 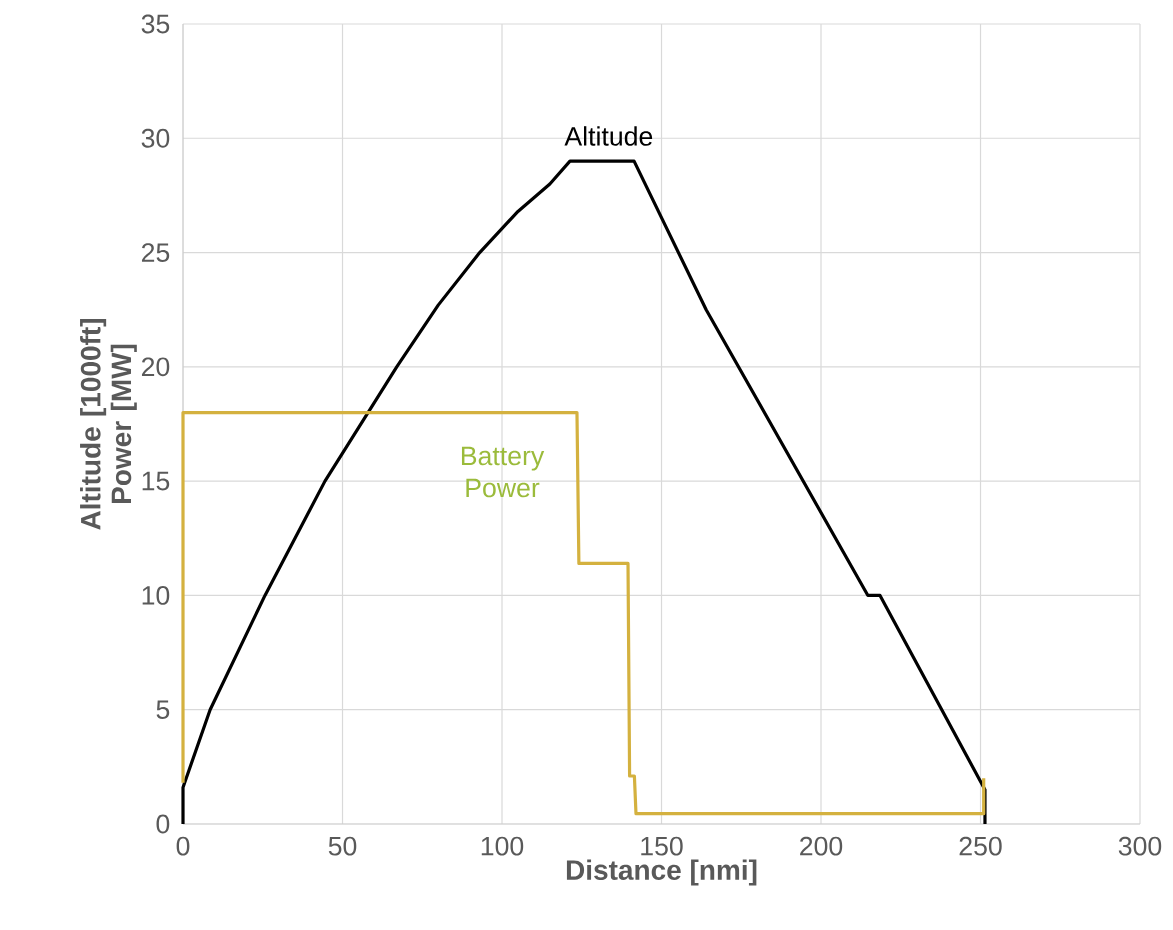 I want to click on x-tick-label: 100, so click(x=502, y=846).